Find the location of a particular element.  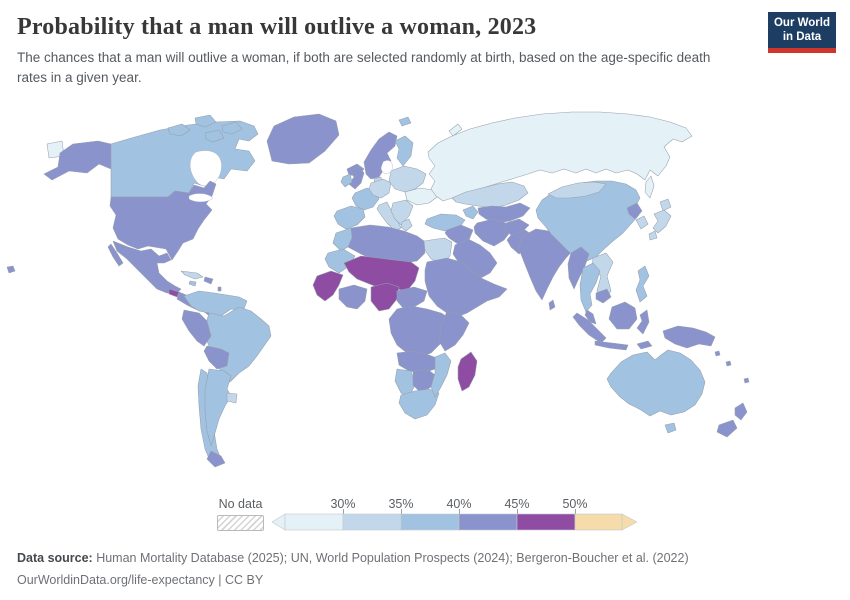

region-sudan-horn is located at coordinates (466, 287).